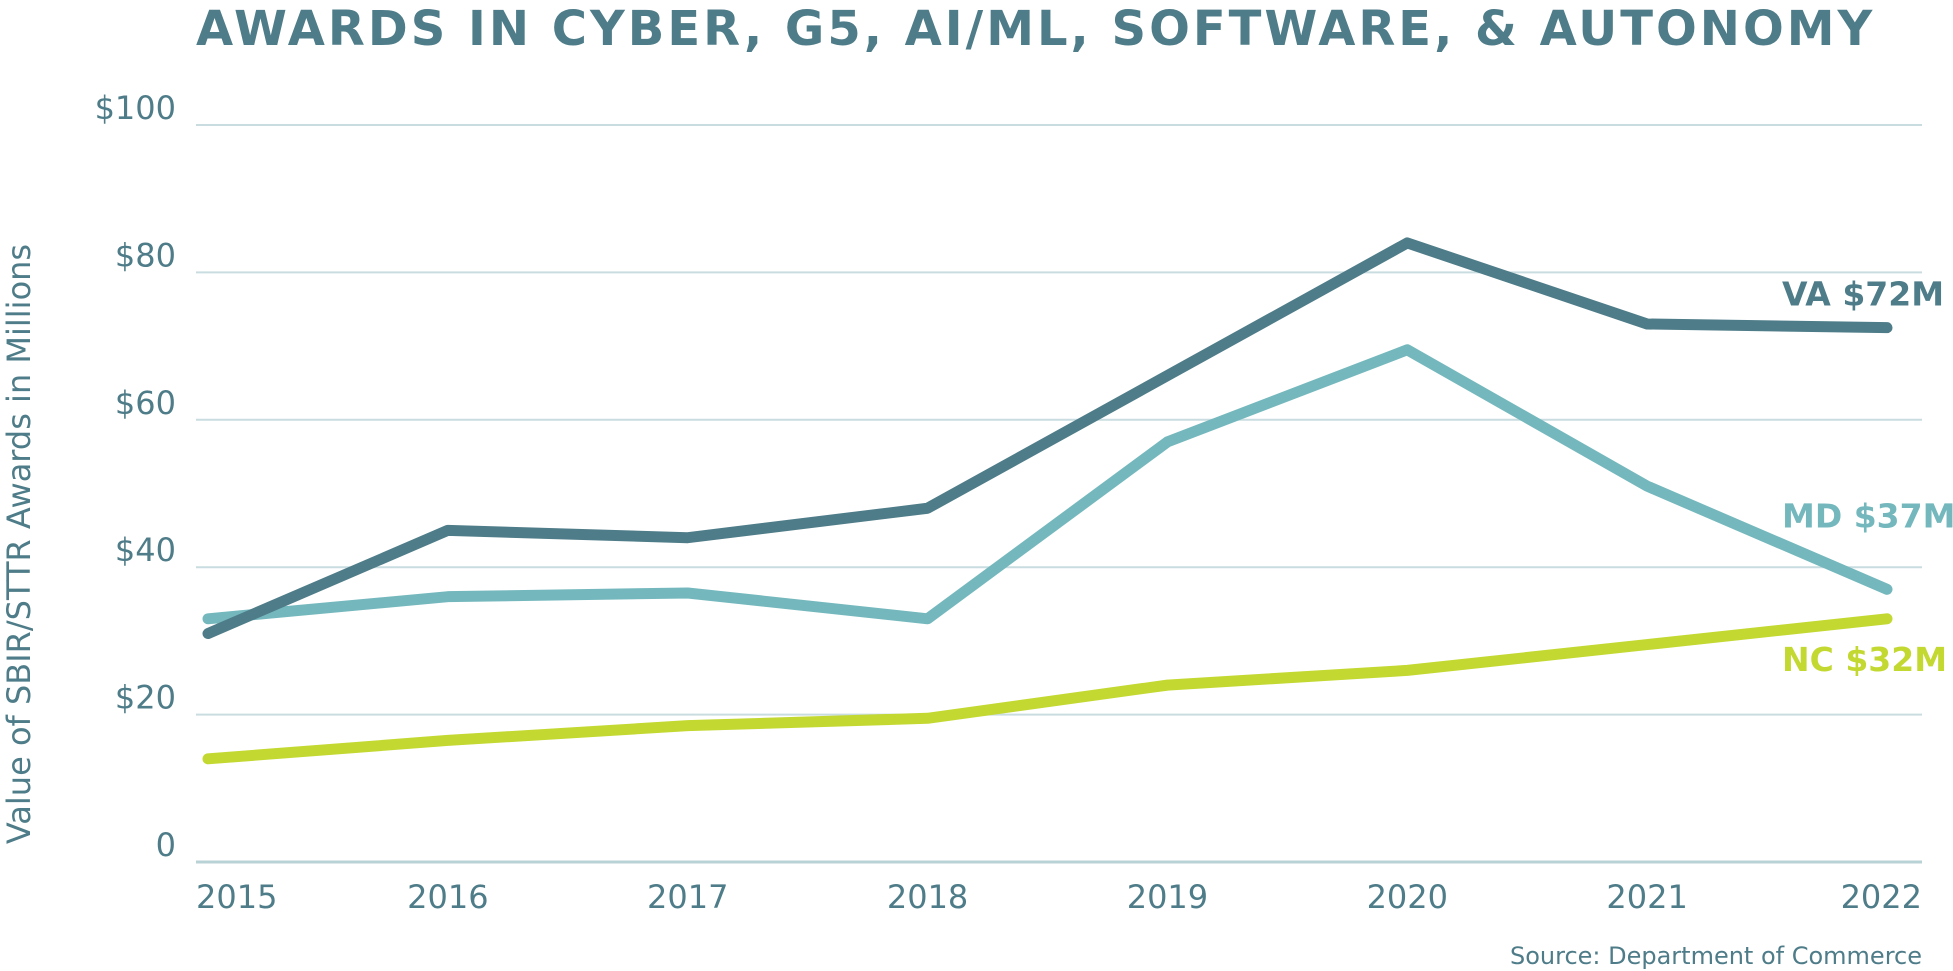 The height and width of the screenshot is (971, 1953). I want to click on x-tick-label: 2018, so click(927, 897).